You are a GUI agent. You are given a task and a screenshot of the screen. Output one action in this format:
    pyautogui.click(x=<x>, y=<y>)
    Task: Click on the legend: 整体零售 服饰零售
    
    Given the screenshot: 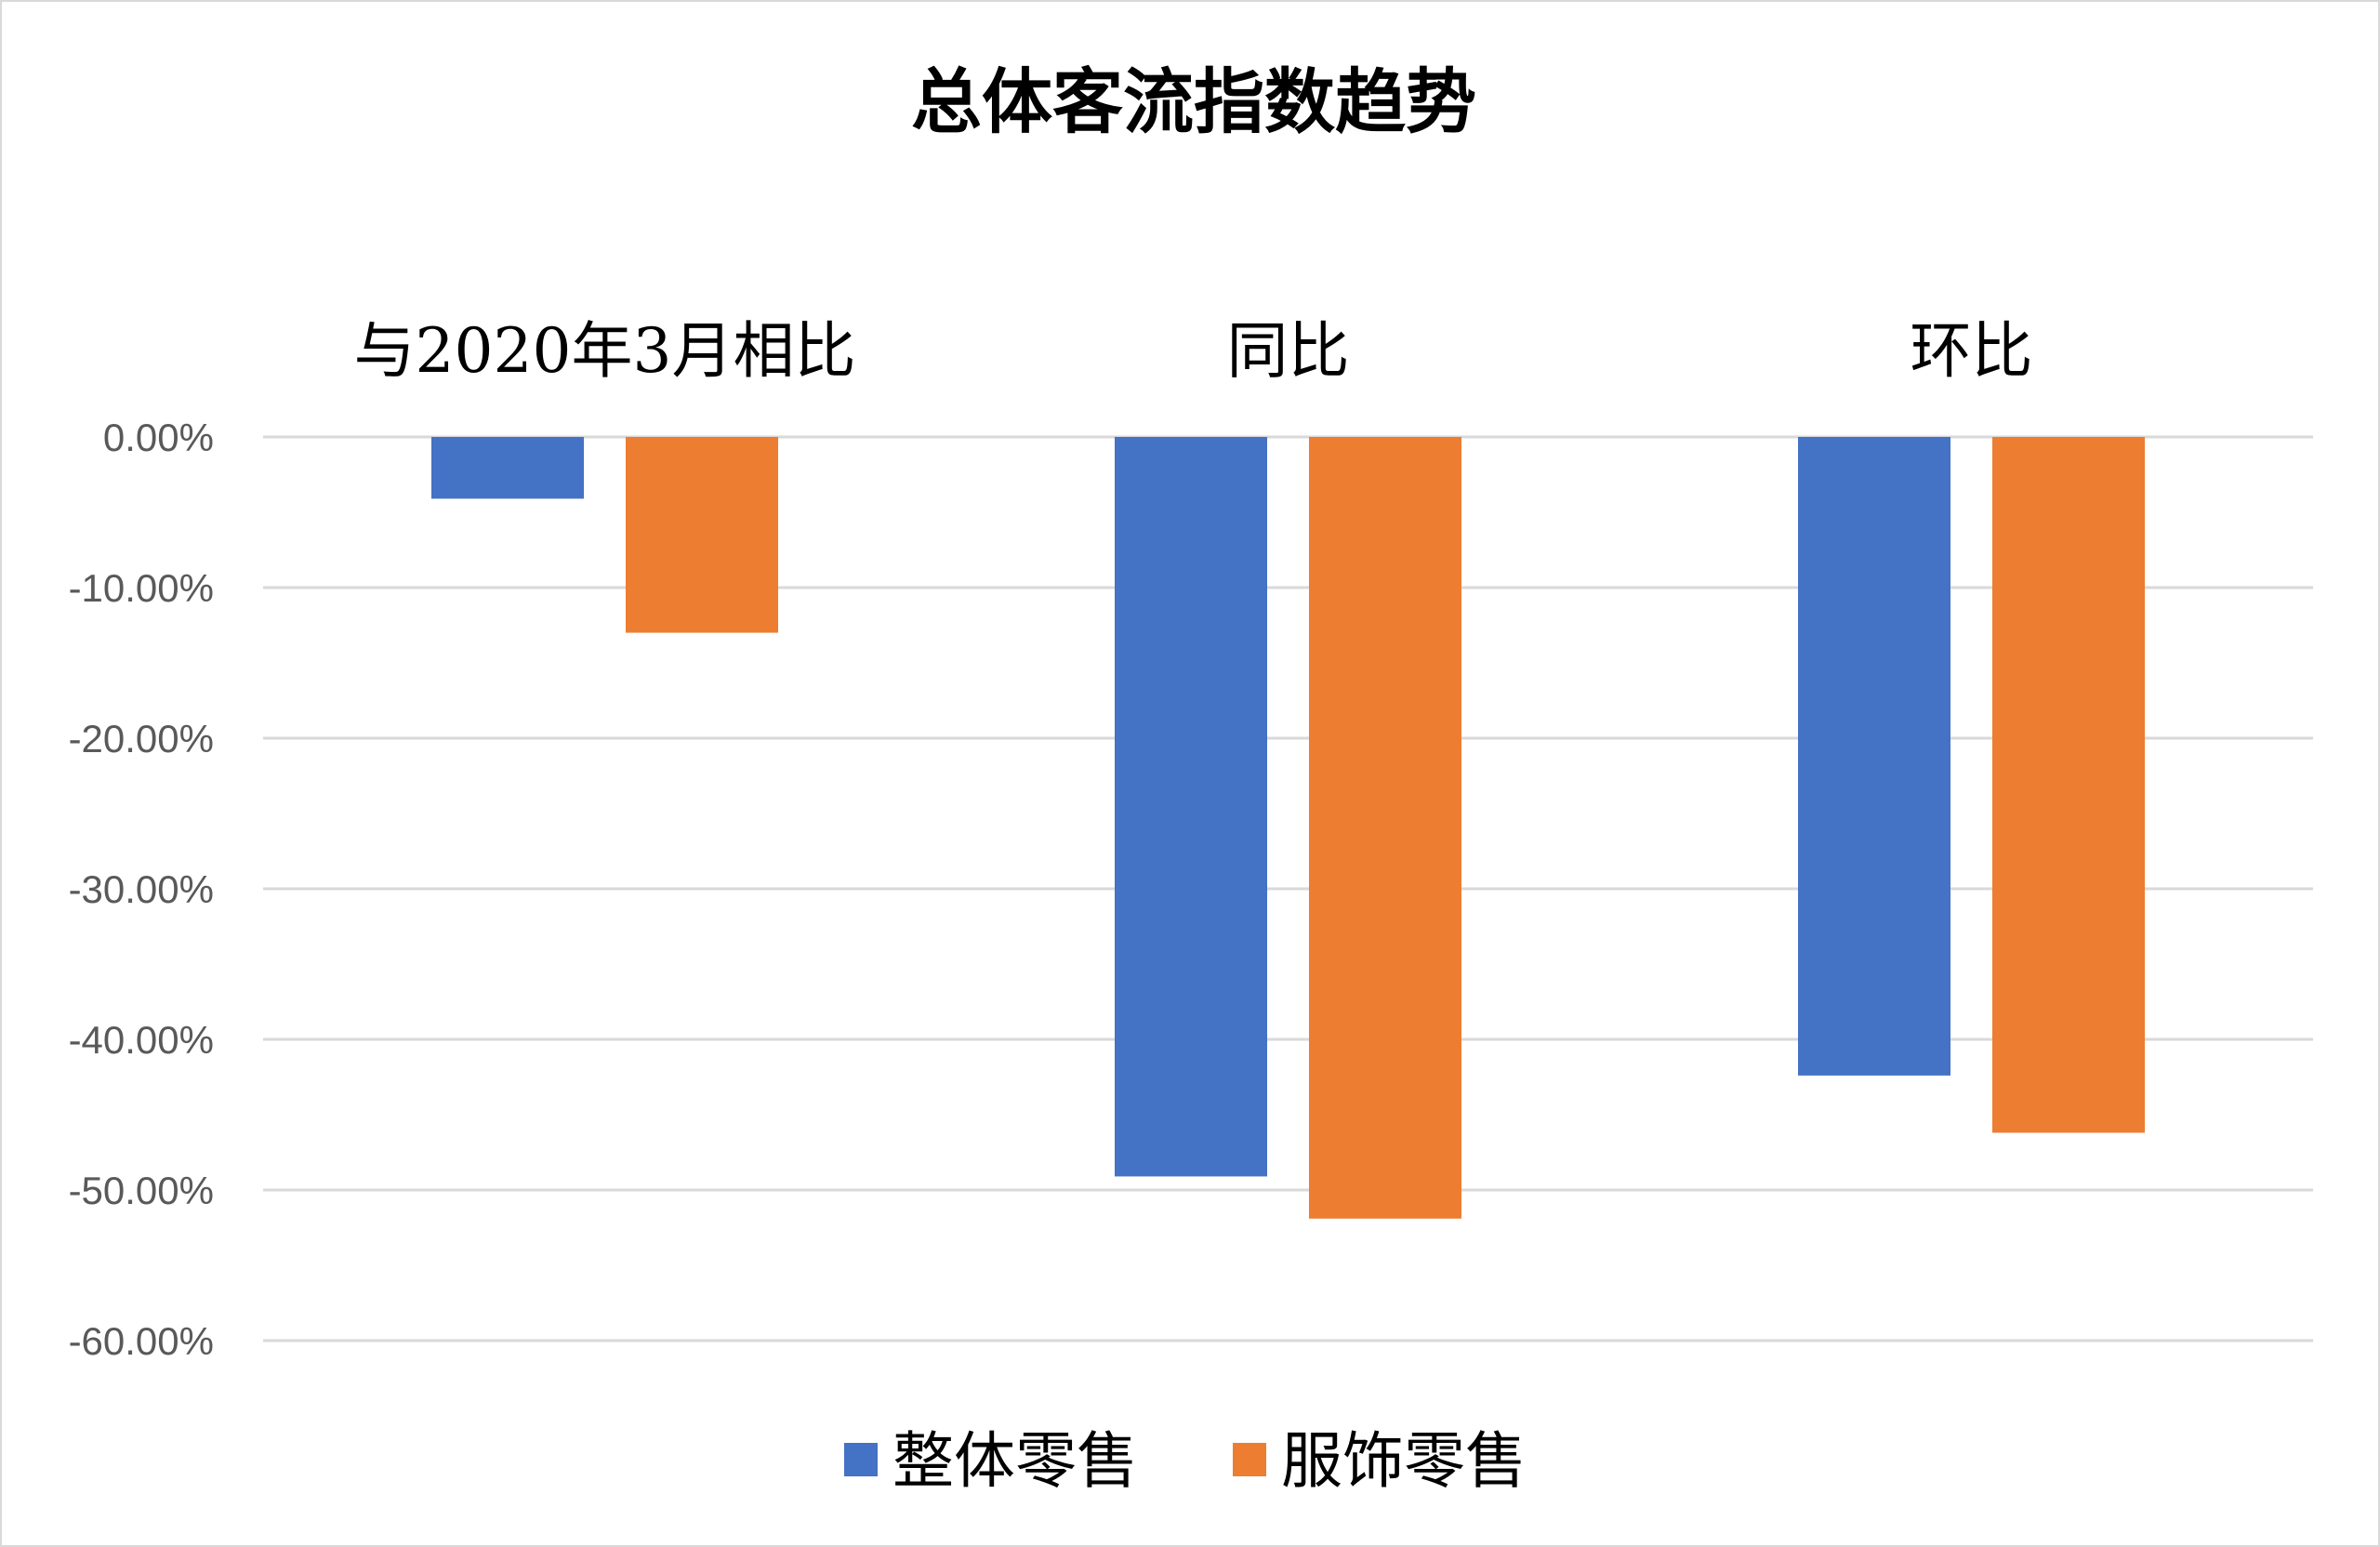 What is the action you would take?
    pyautogui.click(x=1185, y=1461)
    